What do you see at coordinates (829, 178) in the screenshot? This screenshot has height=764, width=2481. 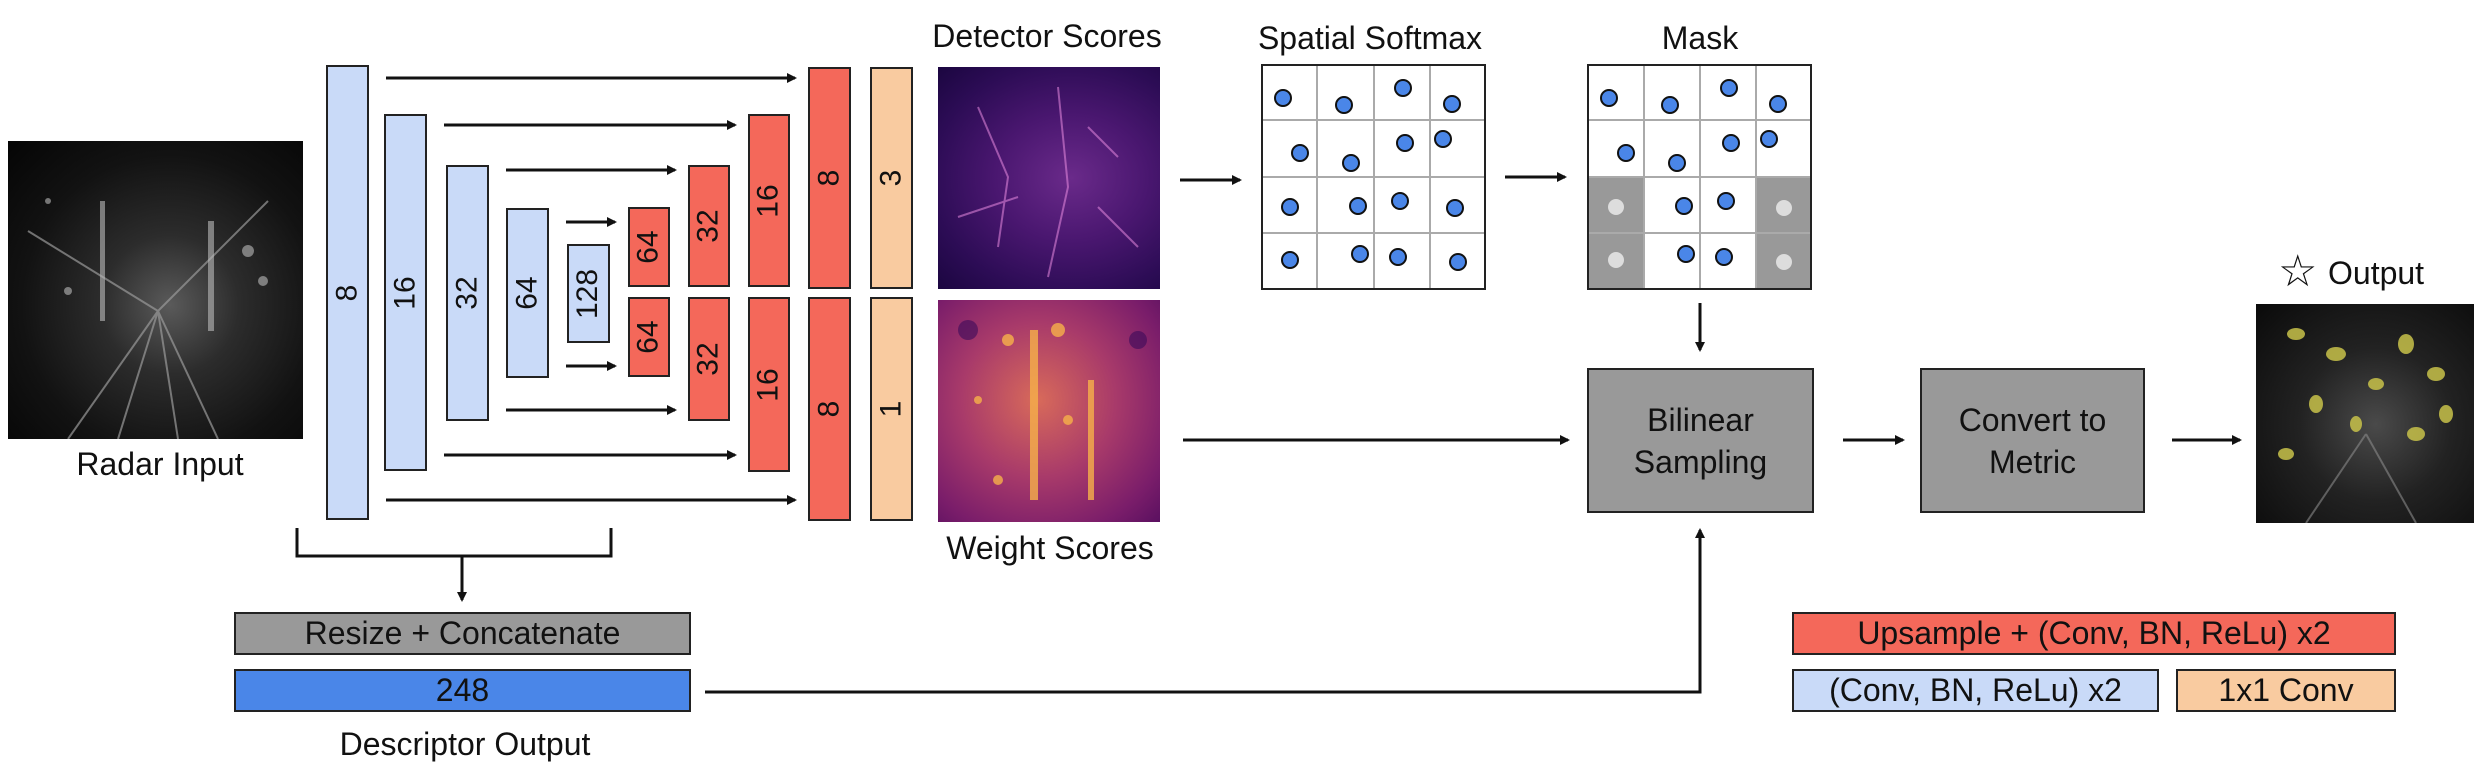 I see `detector-decoder-8: 8` at bounding box center [829, 178].